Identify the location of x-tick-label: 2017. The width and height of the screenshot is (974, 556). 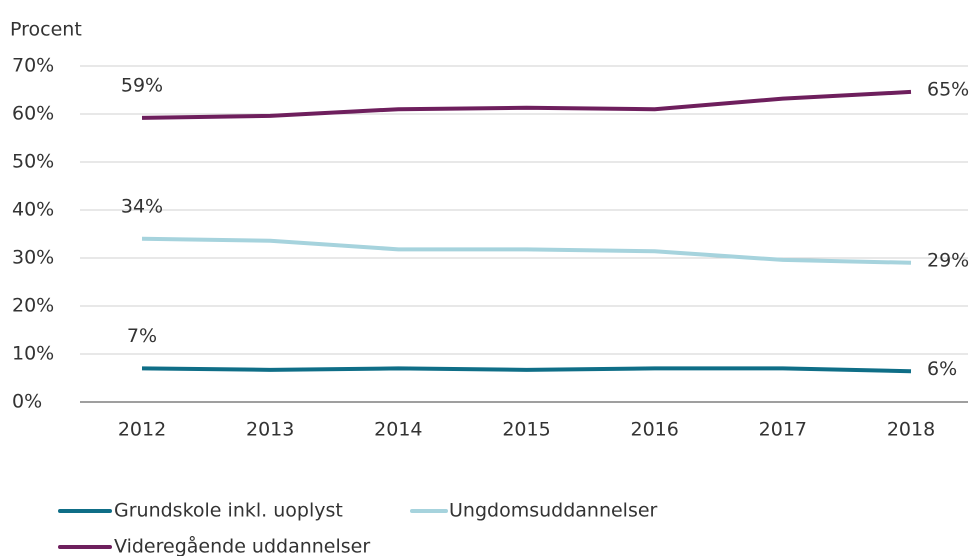
(783, 430).